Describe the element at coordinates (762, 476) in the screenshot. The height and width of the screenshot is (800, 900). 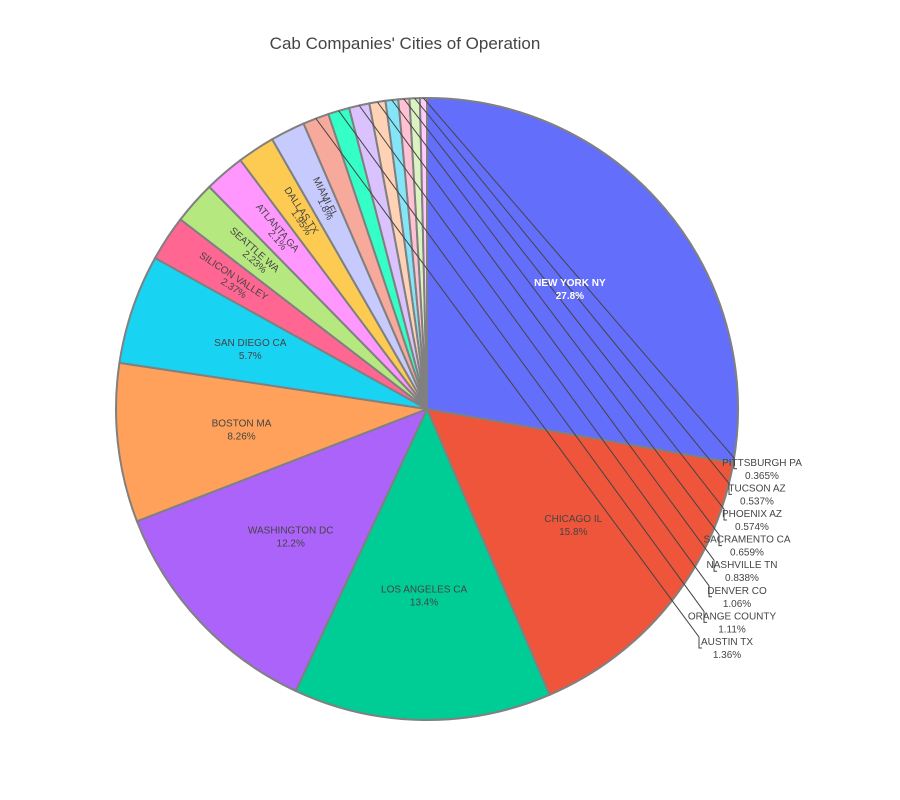
I see `pct-pittsburgh-pa: 0.365%` at that location.